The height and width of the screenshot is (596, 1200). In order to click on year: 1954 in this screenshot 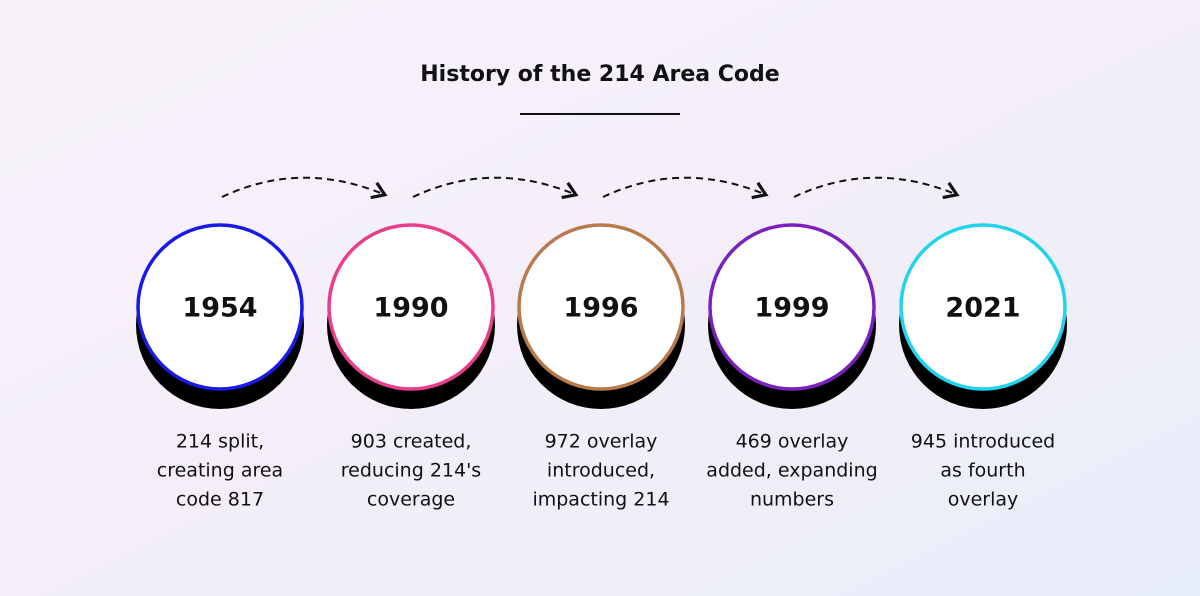, I will do `click(219, 308)`.